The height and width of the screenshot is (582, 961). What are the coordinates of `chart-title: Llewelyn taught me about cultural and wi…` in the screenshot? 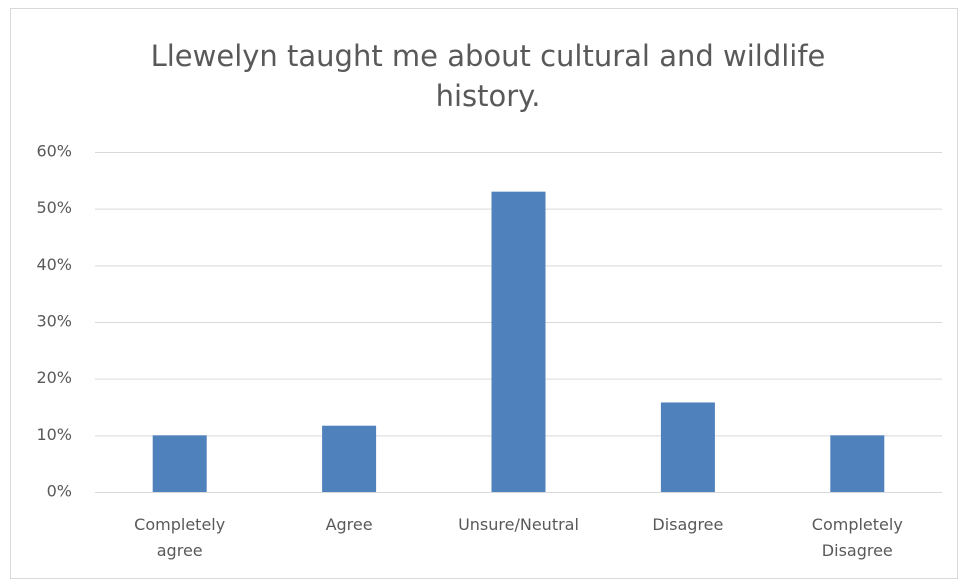 It's located at (488, 76).